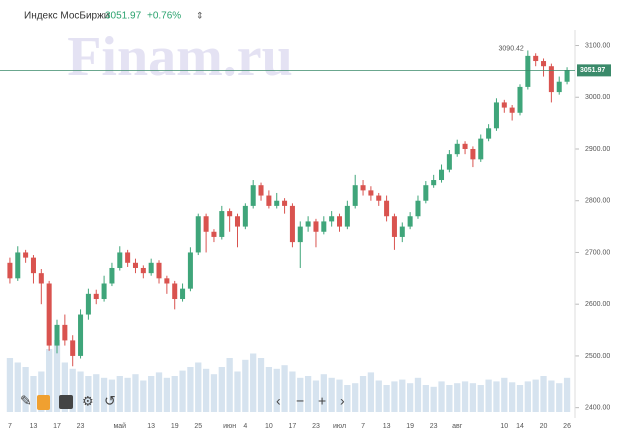  I want to click on add-button, so click(66, 402).